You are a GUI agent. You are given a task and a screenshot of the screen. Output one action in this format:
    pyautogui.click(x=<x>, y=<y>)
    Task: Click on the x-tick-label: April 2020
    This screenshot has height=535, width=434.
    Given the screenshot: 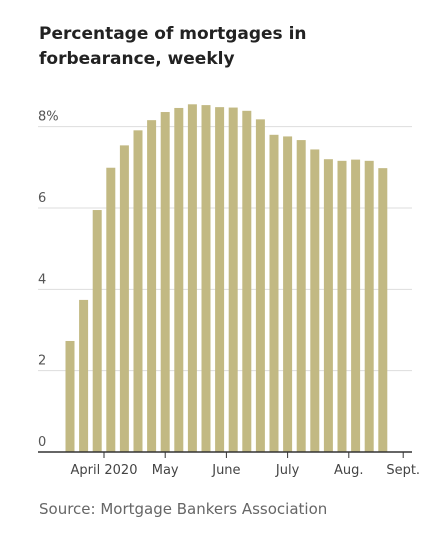 What is the action you would take?
    pyautogui.click(x=104, y=470)
    